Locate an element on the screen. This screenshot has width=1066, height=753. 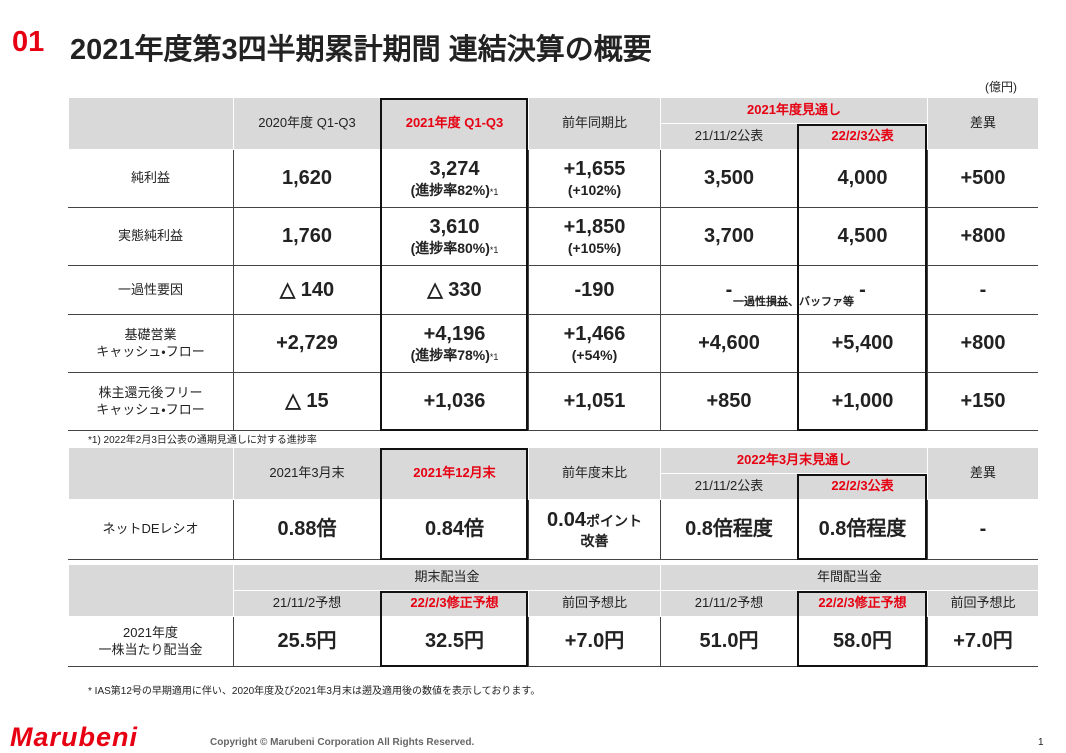
data-cell: +800 is located at coordinates (982, 237).